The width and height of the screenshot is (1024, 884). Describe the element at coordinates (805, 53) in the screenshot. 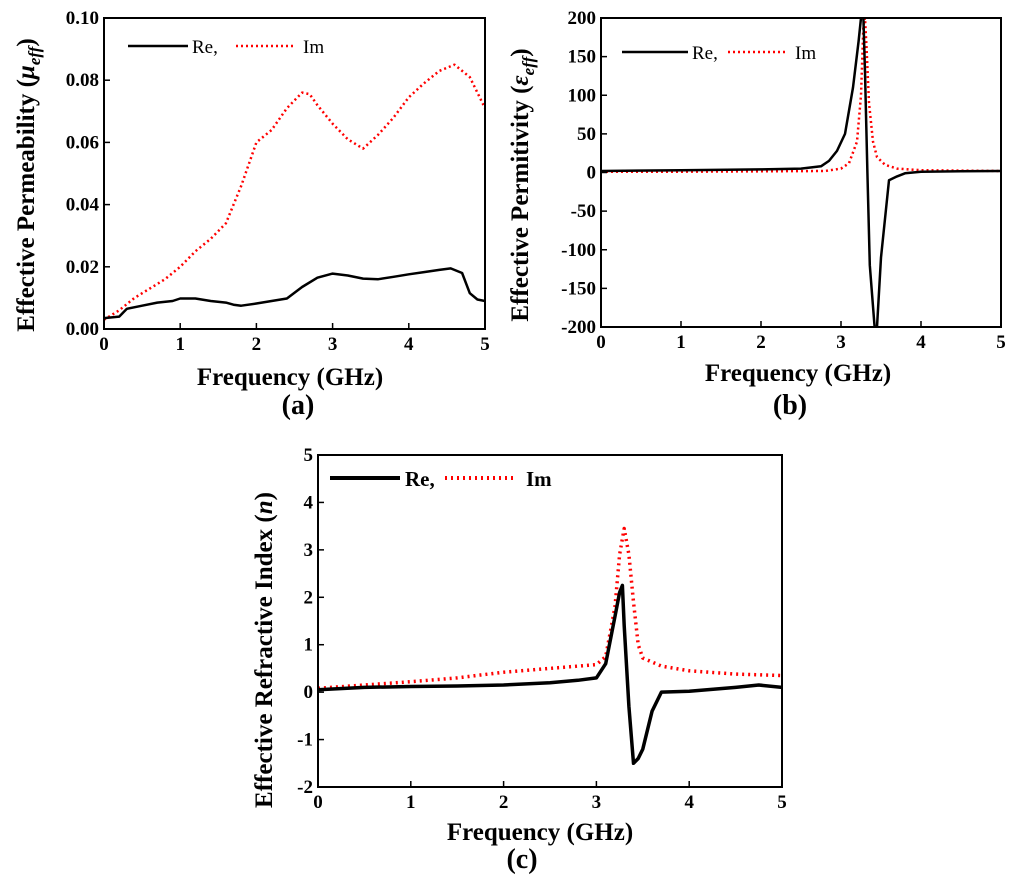

I see `panel-b-legend-im-label: Im` at that location.